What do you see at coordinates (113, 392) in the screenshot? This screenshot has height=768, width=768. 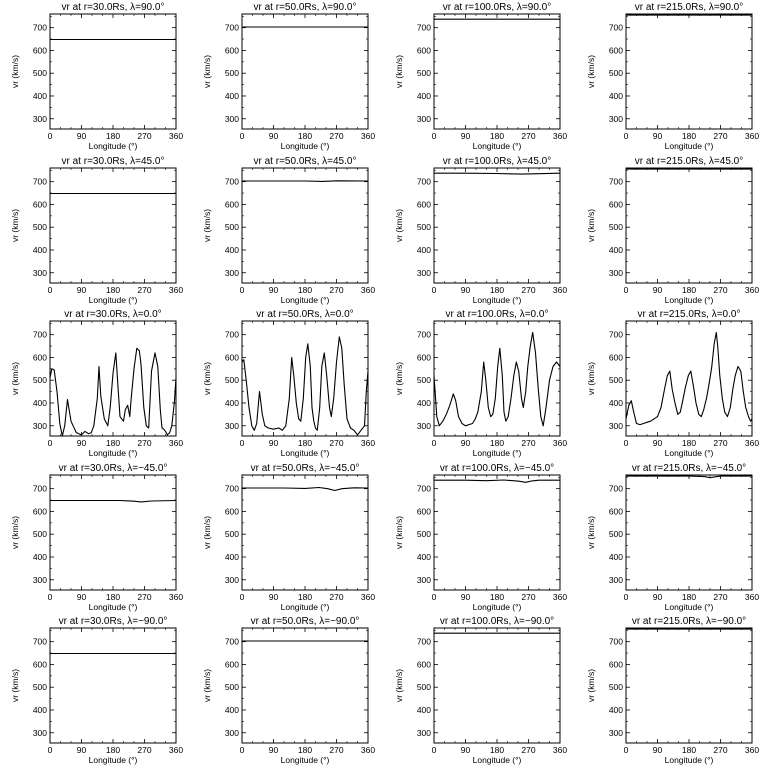 I see `series-line` at bounding box center [113, 392].